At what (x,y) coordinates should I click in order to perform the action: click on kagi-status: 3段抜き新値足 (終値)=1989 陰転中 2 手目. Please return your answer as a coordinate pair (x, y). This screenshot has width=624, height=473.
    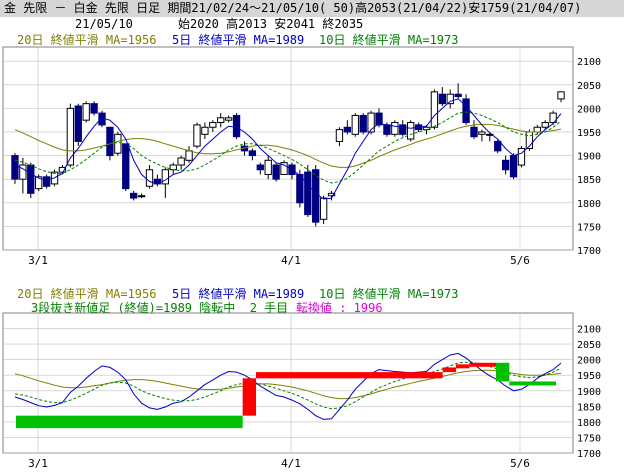
    Looking at the image, I should click on (163, 308).